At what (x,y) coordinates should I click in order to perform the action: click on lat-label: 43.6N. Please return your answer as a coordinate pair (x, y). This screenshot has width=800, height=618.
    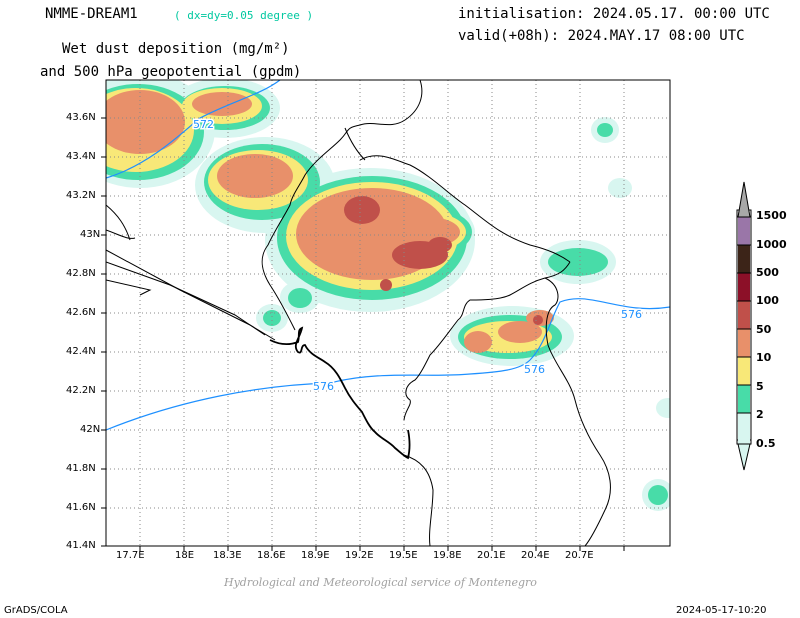
    Looking at the image, I should click on (81, 117).